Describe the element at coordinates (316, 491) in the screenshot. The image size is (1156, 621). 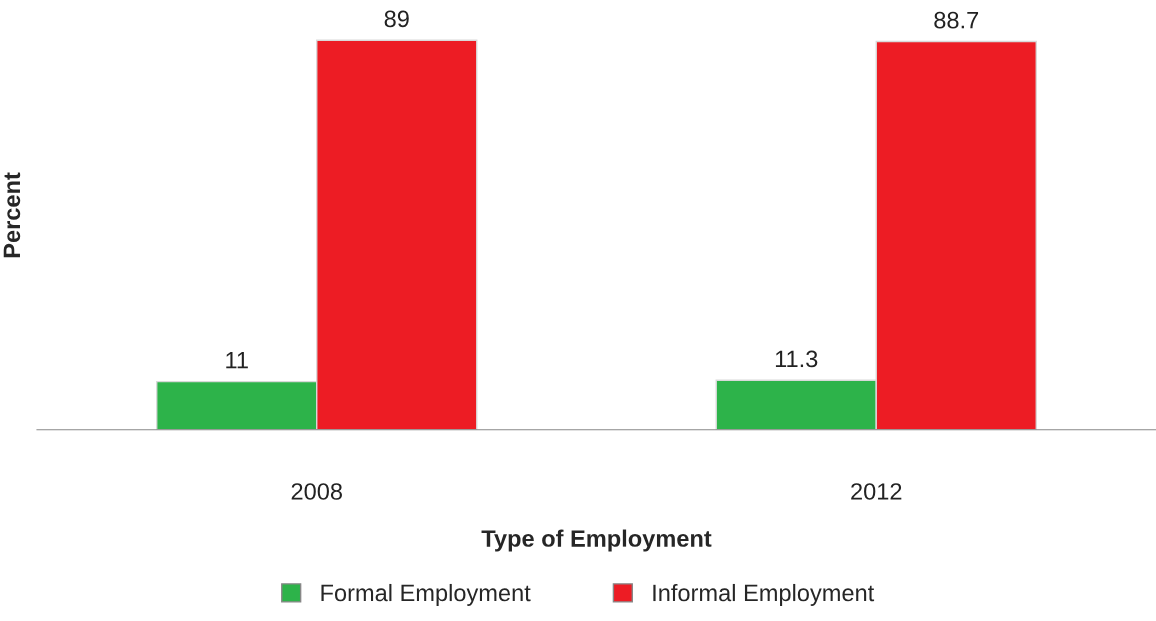
I see `x-tick-label: 2008` at that location.